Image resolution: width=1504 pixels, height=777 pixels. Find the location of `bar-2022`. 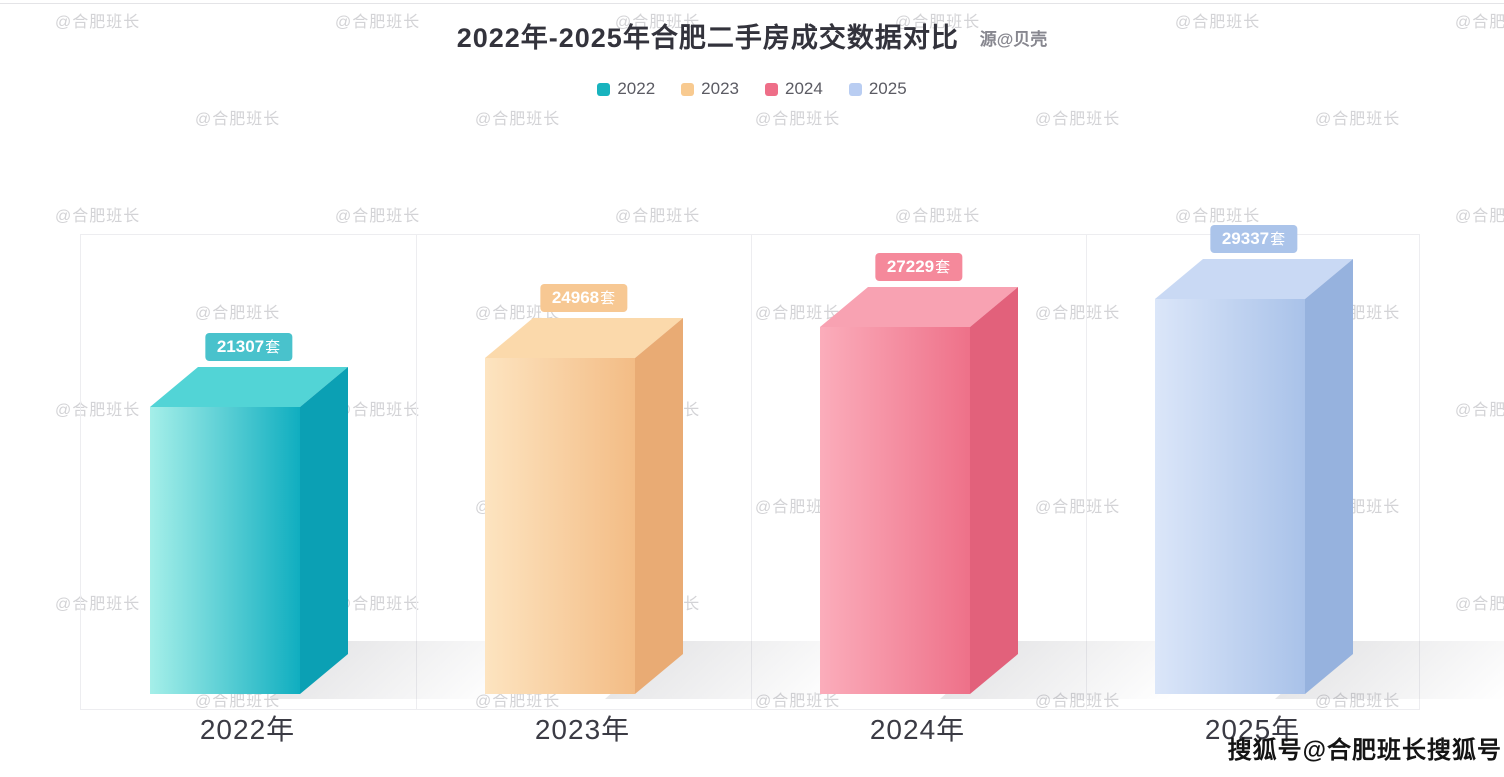

bar-2022 is located at coordinates (248, 530).